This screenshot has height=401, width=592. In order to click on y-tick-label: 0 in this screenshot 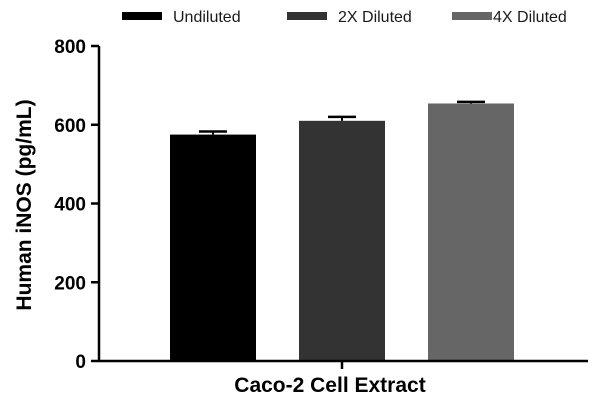, I will do `click(80, 362)`.